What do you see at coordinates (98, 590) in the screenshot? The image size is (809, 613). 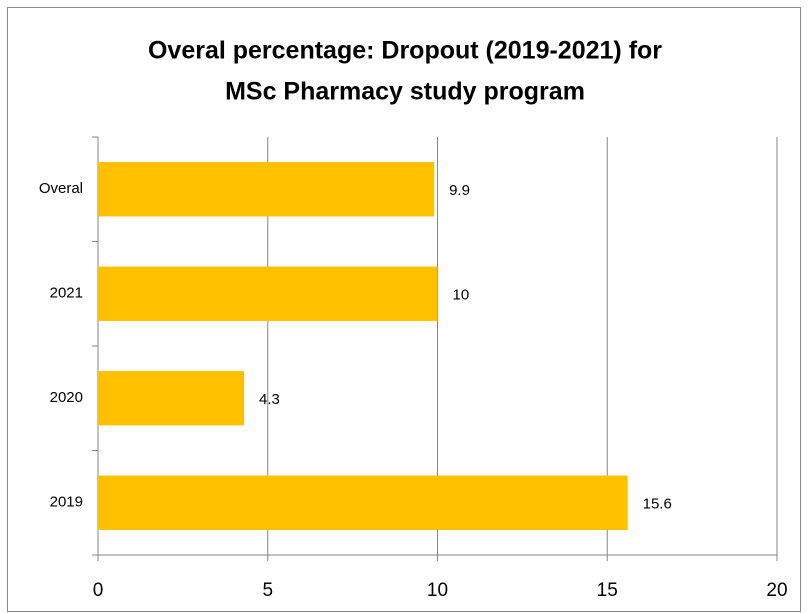 I see `x-tick-label: 0` at bounding box center [98, 590].